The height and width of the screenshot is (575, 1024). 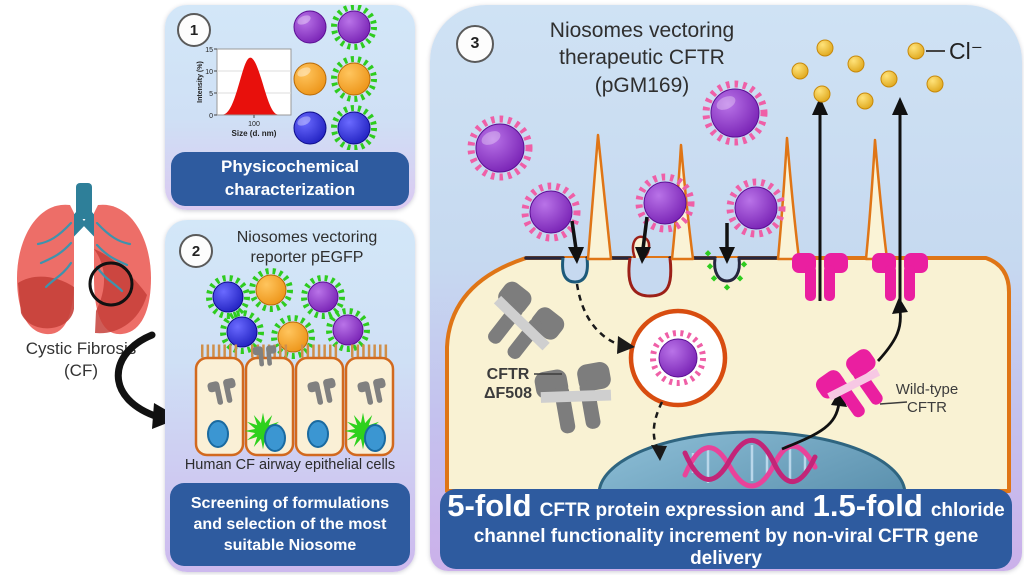 What do you see at coordinates (575, 270) in the screenshot?
I see `endocytic-pit-clathrin` at bounding box center [575, 270].